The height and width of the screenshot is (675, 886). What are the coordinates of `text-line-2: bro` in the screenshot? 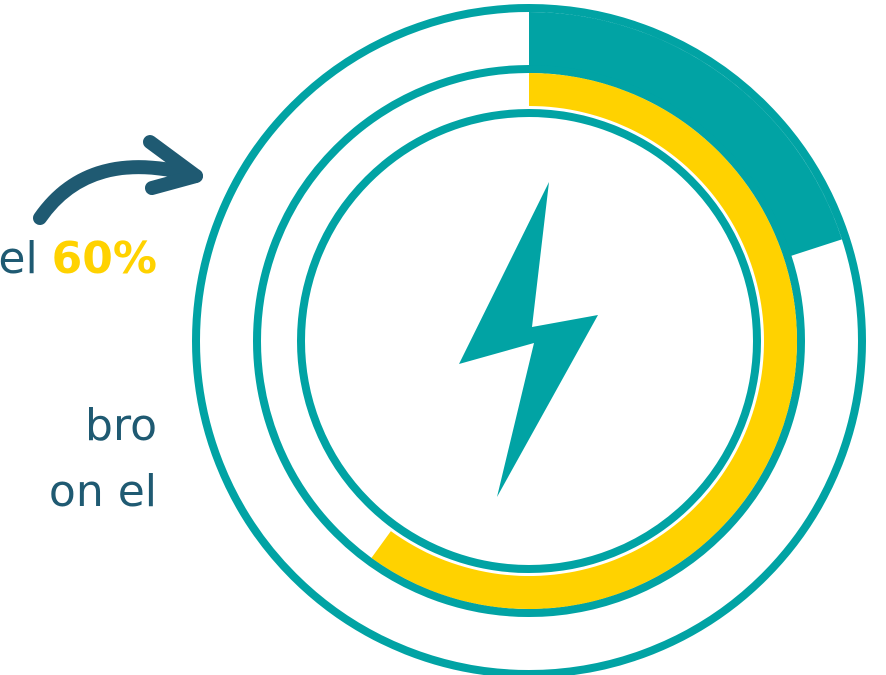 It's located at (121, 425).